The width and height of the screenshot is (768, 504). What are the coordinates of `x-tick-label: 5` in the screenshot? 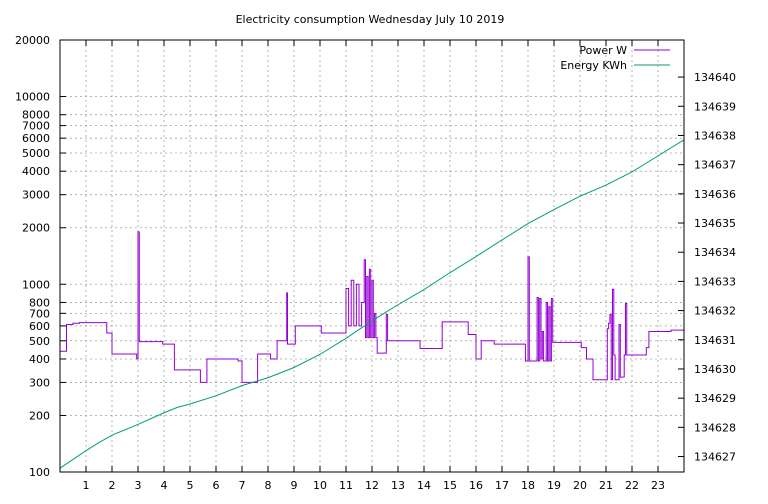 It's located at (190, 485).